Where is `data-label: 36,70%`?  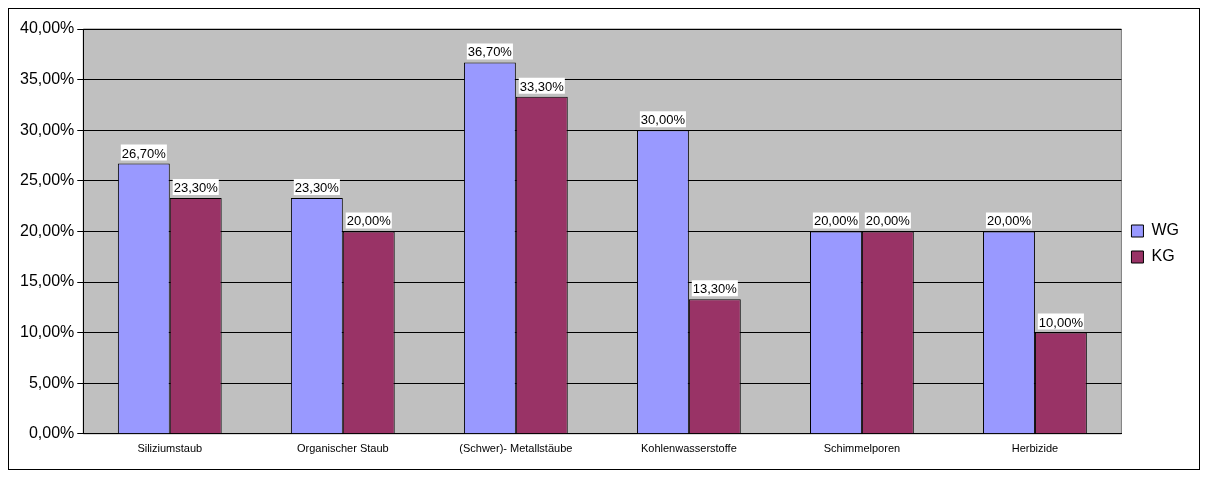
data-label: 36,70% is located at coordinates (490, 52).